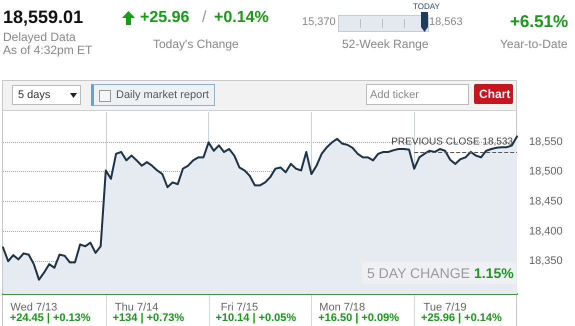  I want to click on button: Chart, so click(493, 94).